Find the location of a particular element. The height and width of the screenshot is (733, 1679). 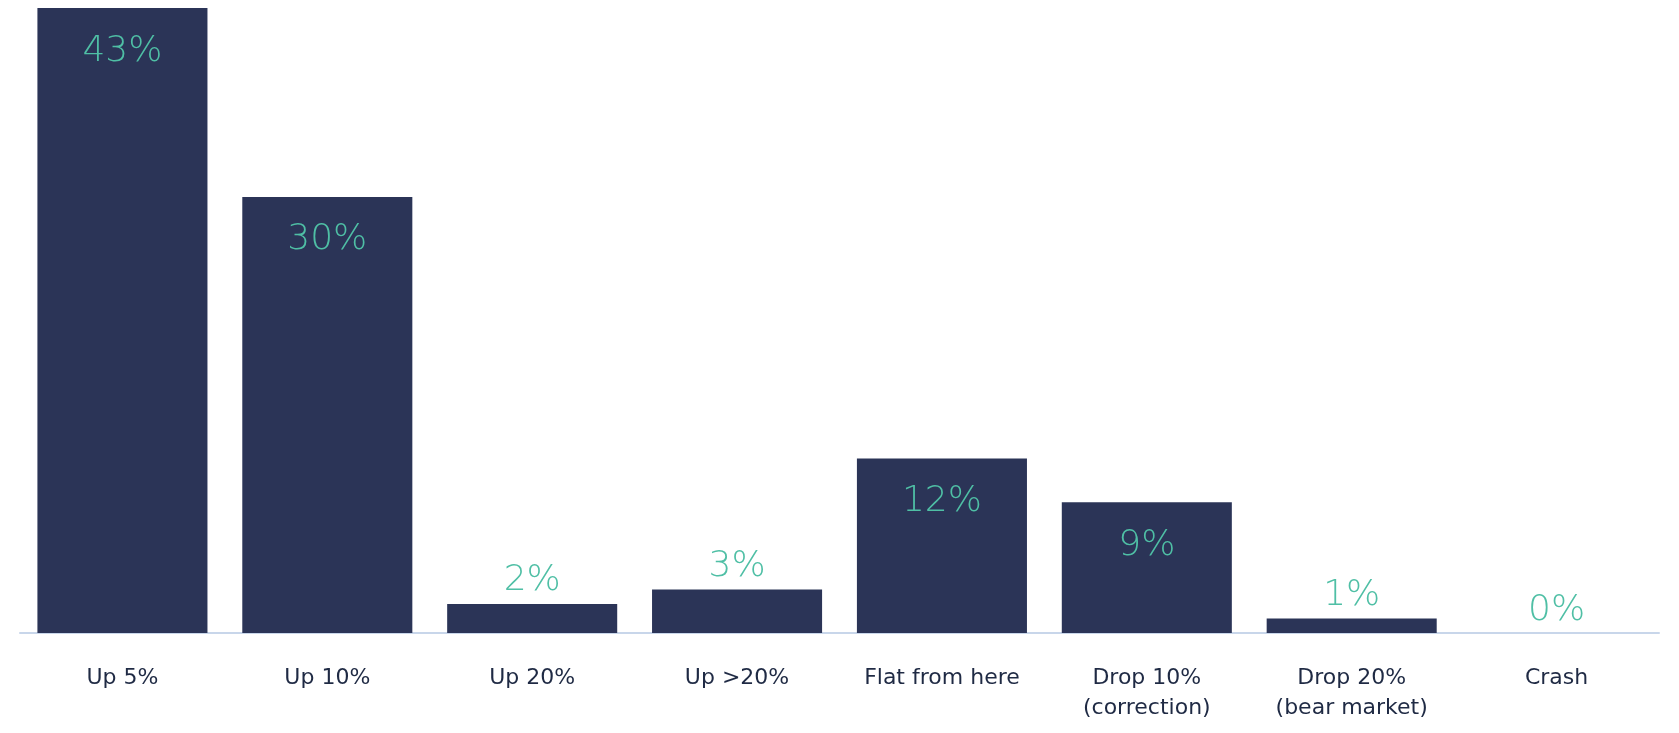

x-tick-label: Drop 20% (bear market) is located at coordinates (1351, 691).